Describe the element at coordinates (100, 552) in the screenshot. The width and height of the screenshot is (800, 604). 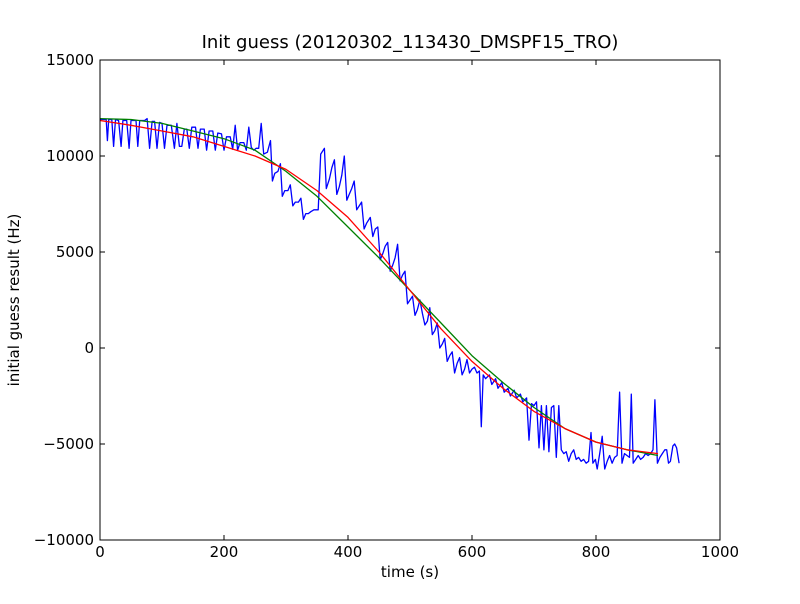
I see `x-tick-label: 0` at that location.